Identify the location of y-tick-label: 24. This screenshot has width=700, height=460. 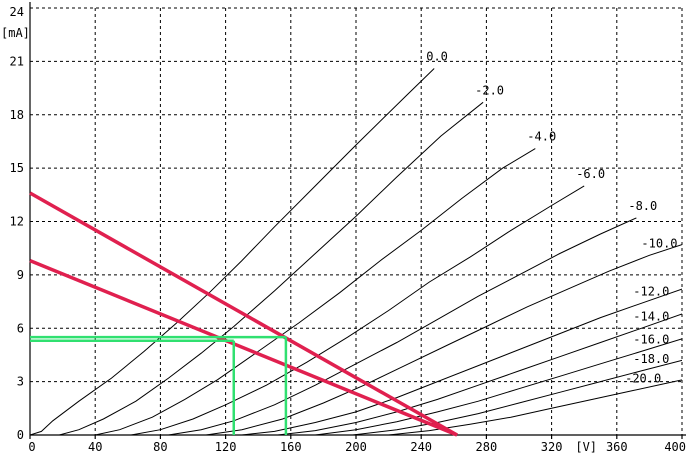
(17, 12).